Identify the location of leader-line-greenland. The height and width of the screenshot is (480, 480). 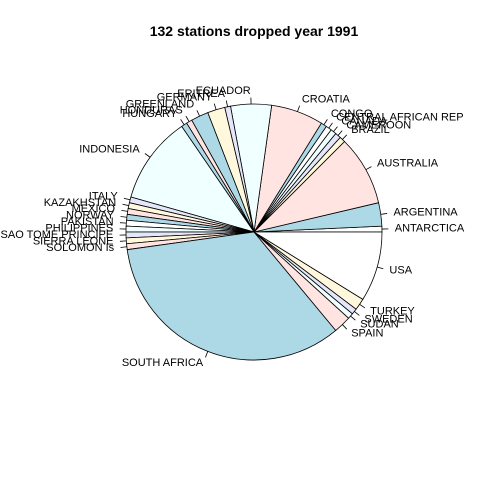
(198, 113).